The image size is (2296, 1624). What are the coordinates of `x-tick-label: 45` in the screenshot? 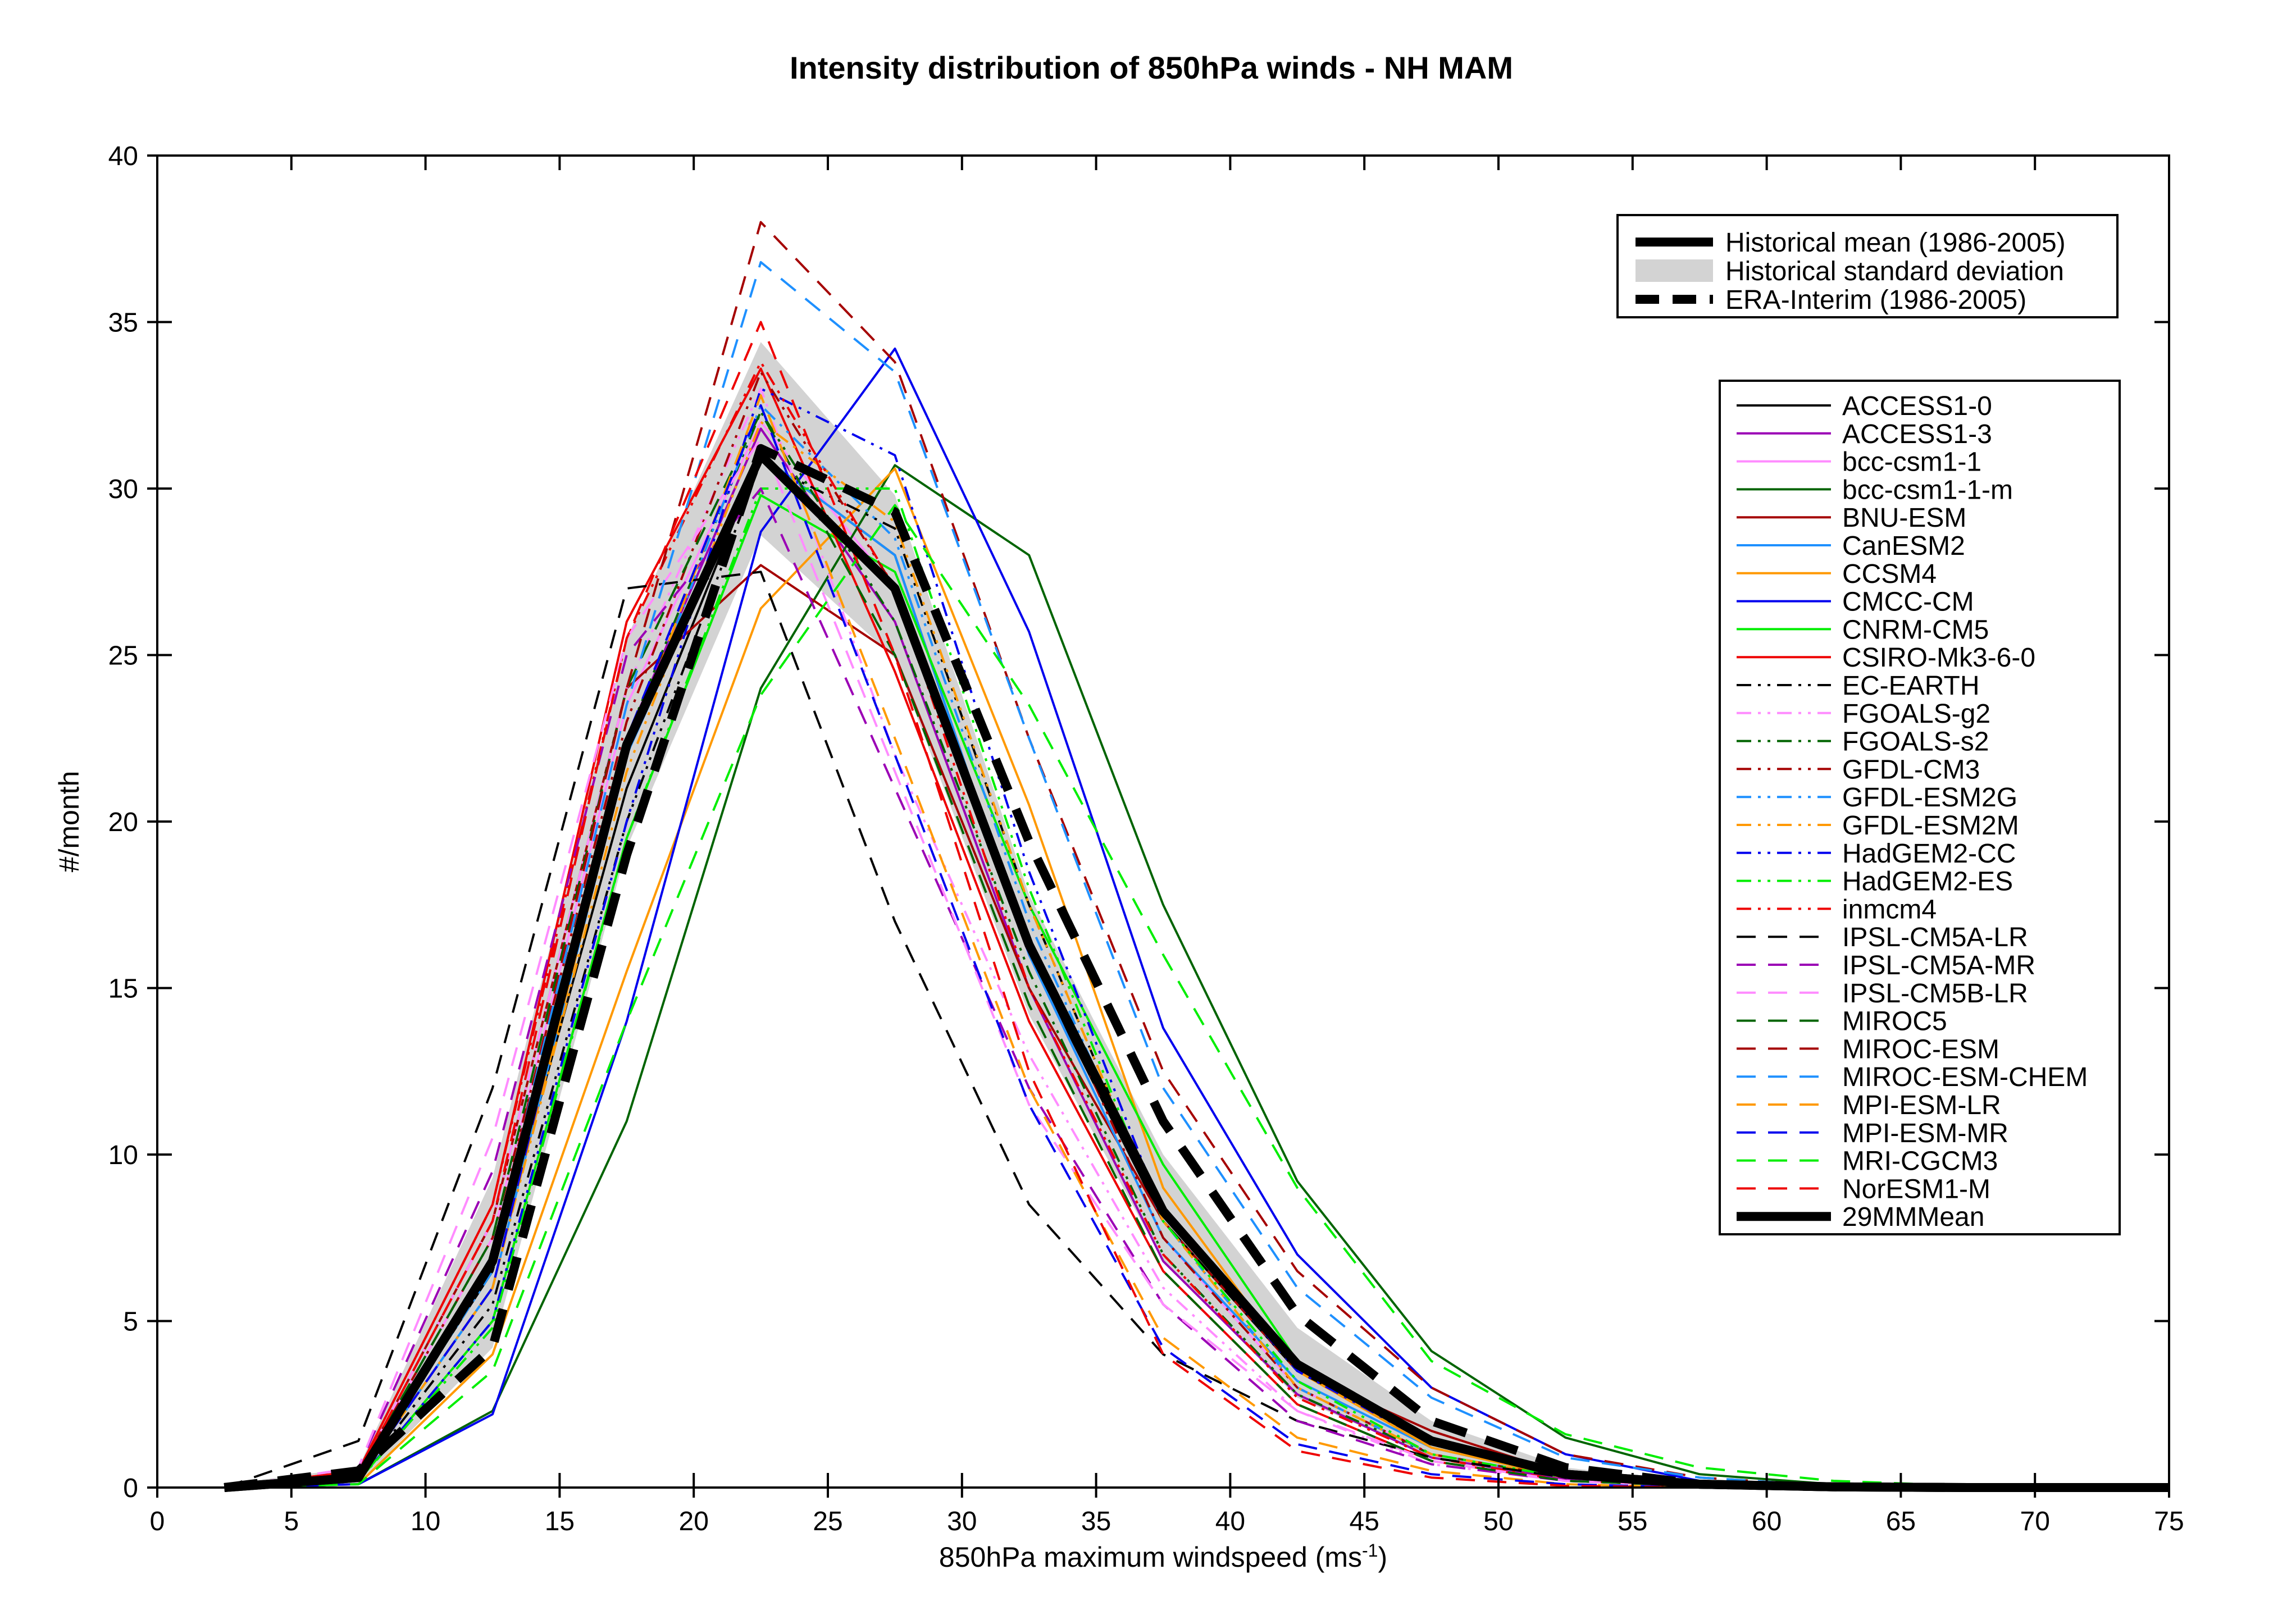 It's located at (1364, 1521).